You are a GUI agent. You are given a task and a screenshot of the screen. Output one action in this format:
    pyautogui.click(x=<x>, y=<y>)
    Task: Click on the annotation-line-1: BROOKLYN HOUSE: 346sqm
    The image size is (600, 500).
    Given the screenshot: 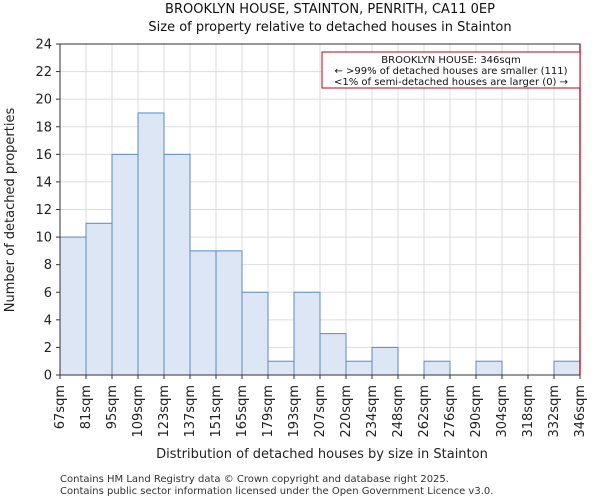 What is the action you would take?
    pyautogui.click(x=450, y=60)
    